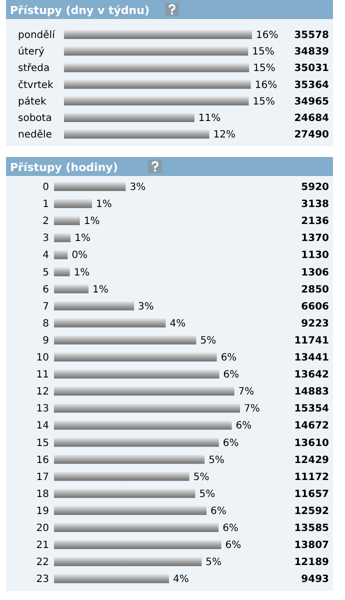  What do you see at coordinates (42, 443) in the screenshot?
I see `y-tick-label: 15` at bounding box center [42, 443].